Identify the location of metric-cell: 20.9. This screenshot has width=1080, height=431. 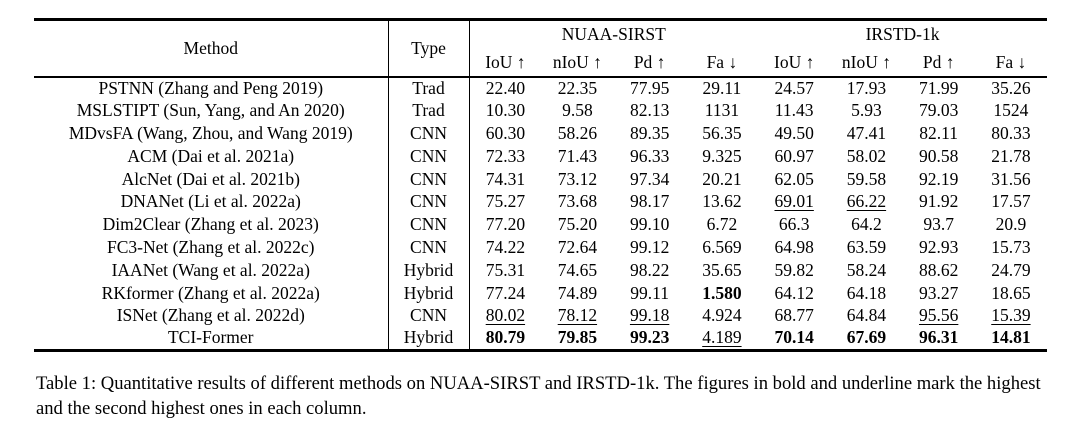
(1011, 224).